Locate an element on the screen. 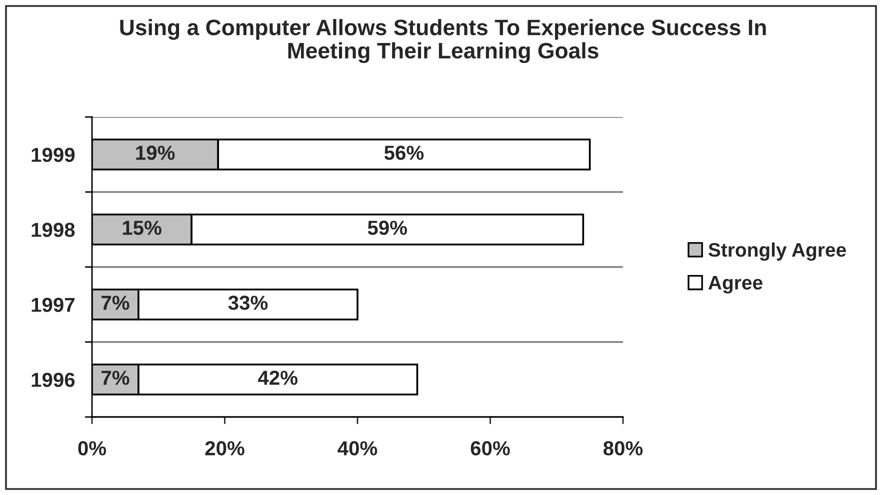 The width and height of the screenshot is (882, 495). data-label: 59% is located at coordinates (387, 227).